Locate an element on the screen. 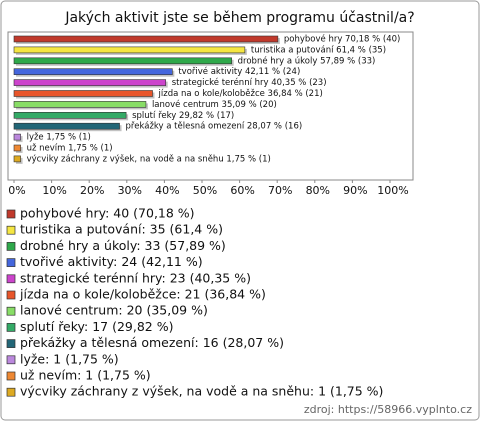 The image size is (480, 425). value-label: jízda na o kole/koloběžce 36,84 % (21) is located at coordinates (240, 94).